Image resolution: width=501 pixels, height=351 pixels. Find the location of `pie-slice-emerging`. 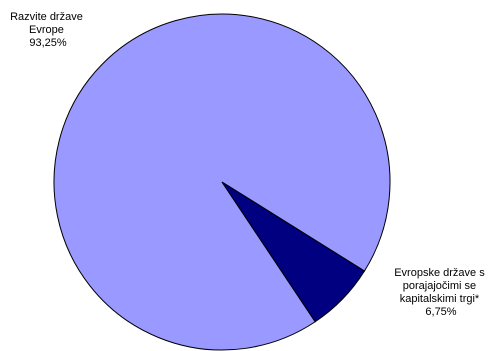

pie-slice-emerging is located at coordinates (293, 252).